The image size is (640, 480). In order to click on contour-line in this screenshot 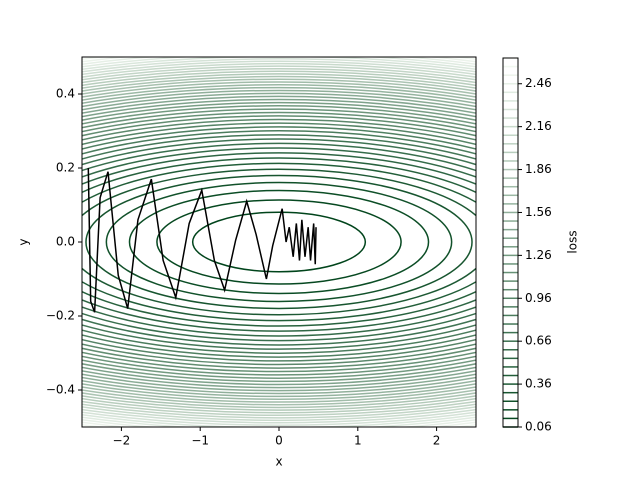, I will do `click(279, 242)`.